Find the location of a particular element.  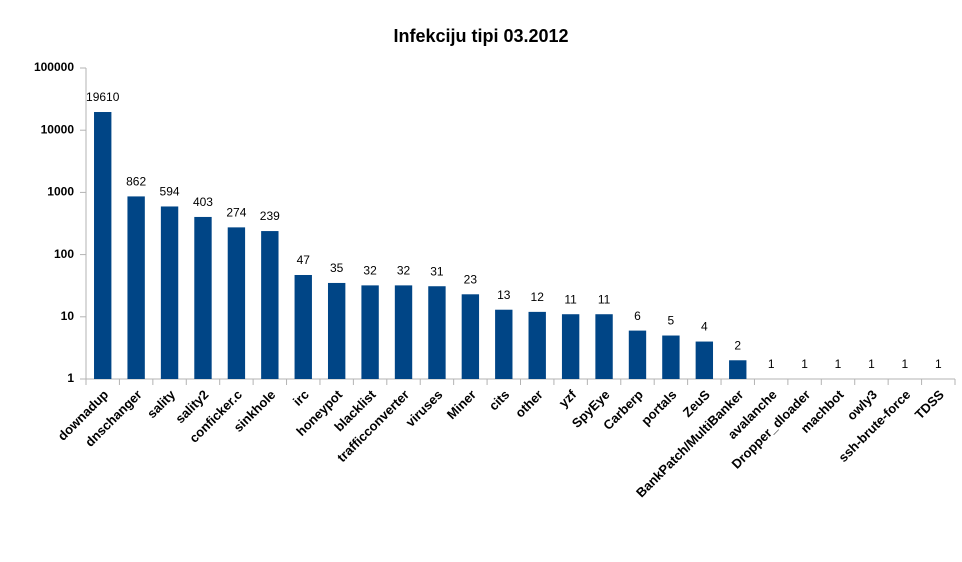

y-tick-label: 10000 is located at coordinates (58, 129).